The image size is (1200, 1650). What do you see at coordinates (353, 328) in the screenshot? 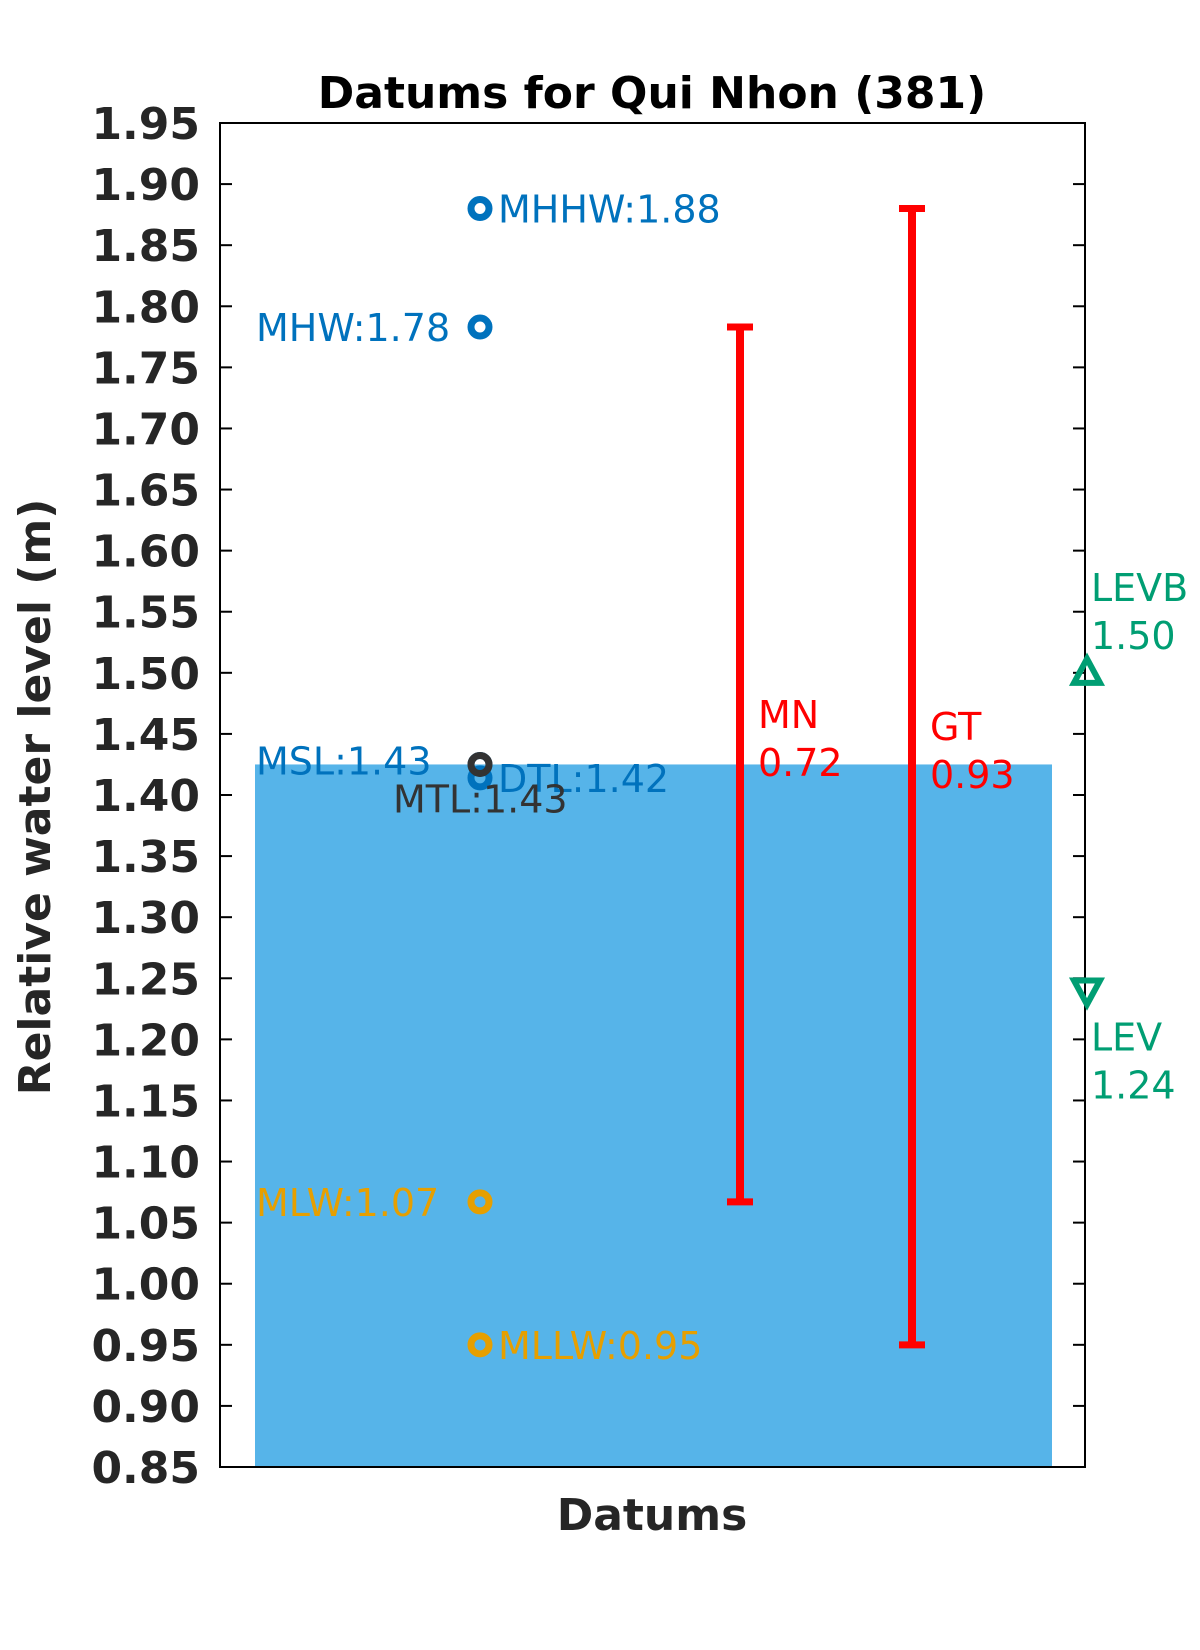
I see `datum-label: MHW:1.78` at bounding box center [353, 328].